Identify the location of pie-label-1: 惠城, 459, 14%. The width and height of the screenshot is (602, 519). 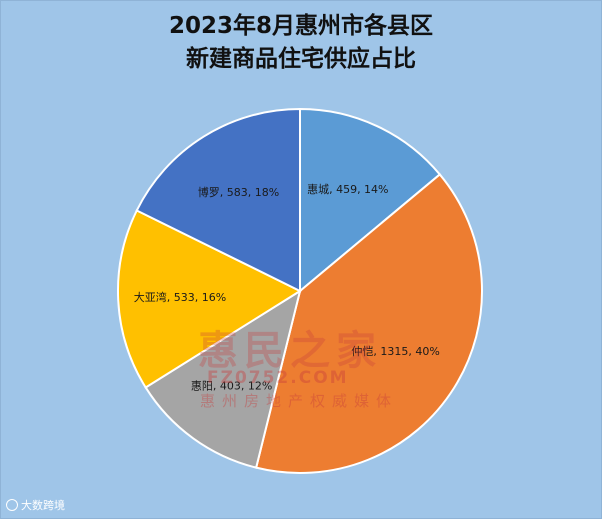
(347, 189).